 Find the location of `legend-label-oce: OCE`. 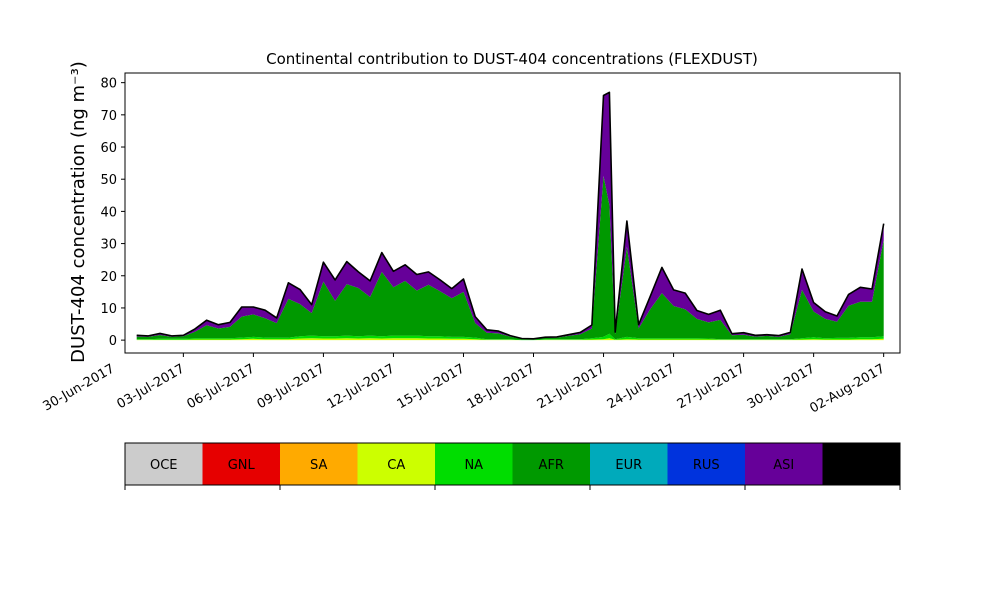

legend-label-oce: OCE is located at coordinates (164, 465).